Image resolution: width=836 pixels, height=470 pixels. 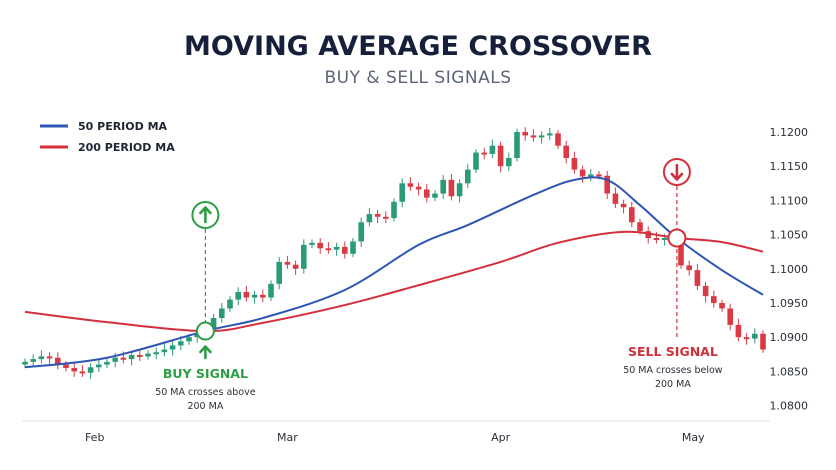 What do you see at coordinates (789, 269) in the screenshot?
I see `y-tick-label: 1.1000` at bounding box center [789, 269].